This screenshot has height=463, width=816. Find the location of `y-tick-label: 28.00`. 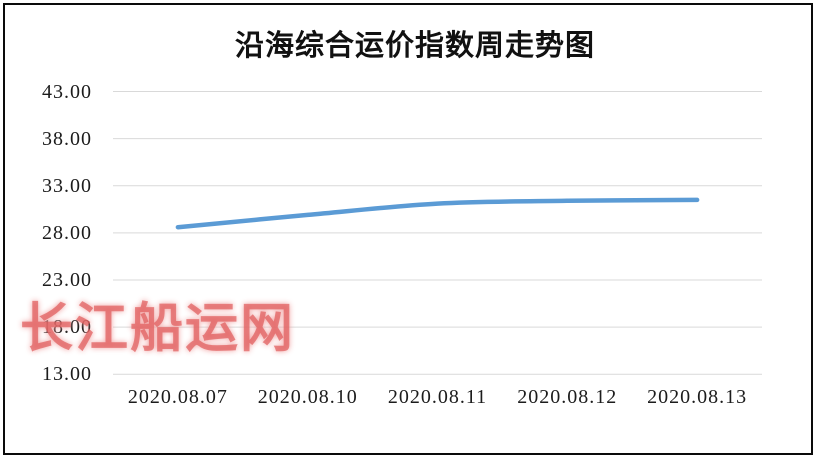

y-tick-label: 28.00 is located at coordinates (67, 232).